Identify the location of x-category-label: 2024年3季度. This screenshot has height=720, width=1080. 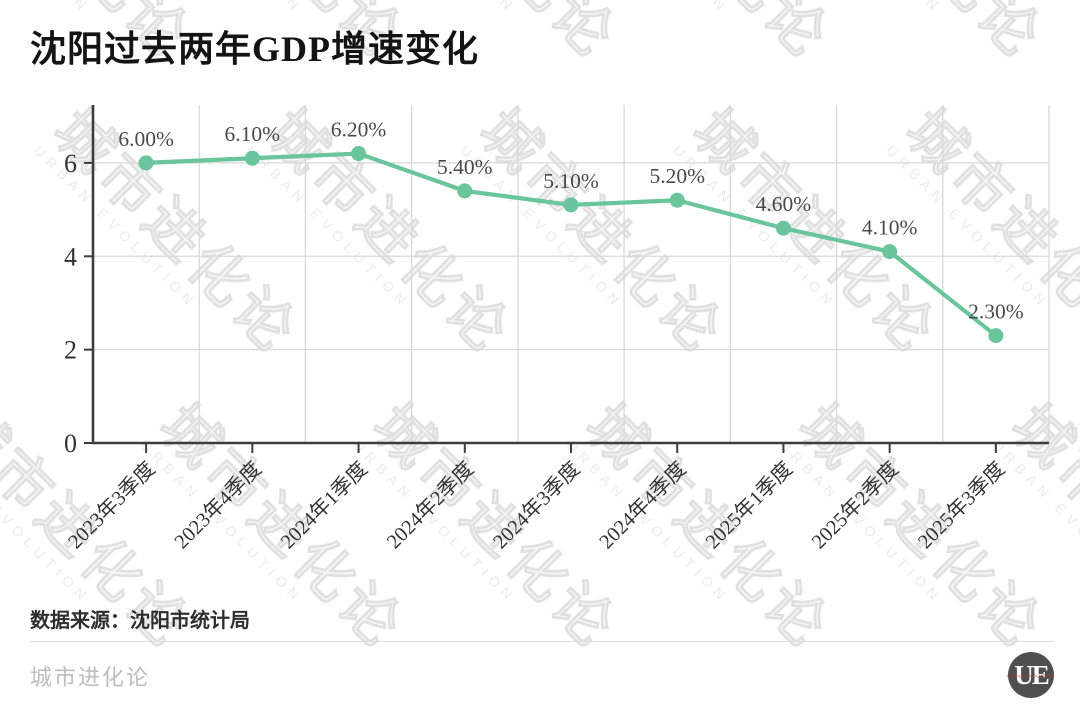
(537, 505).